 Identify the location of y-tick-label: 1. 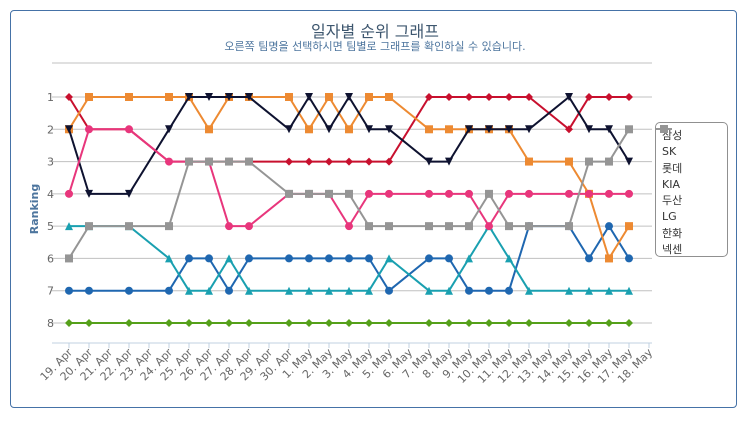
(50, 97).